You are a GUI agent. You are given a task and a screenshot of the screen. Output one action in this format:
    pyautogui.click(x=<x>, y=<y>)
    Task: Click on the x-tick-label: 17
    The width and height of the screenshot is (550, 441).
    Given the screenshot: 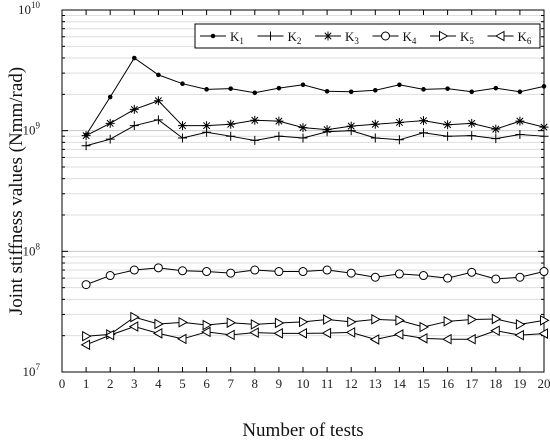 What is the action you would take?
    pyautogui.click(x=472, y=383)
    